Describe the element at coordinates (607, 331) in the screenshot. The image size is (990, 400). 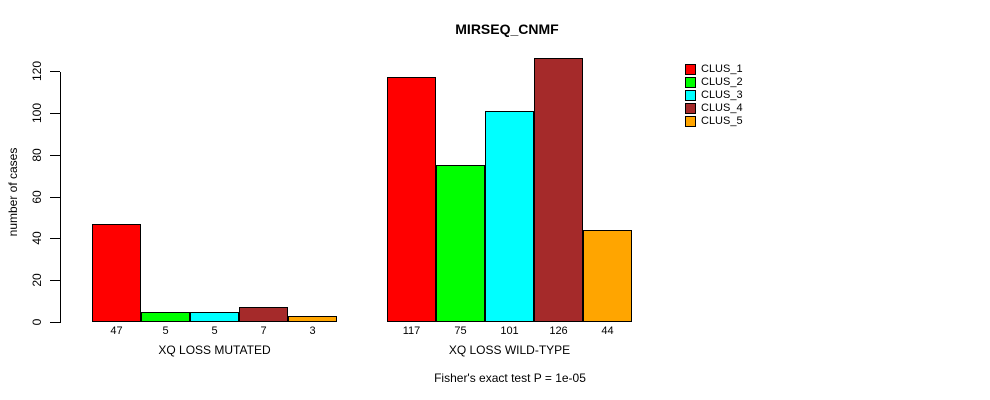
I see `bar-value-label-text: 44` at that location.